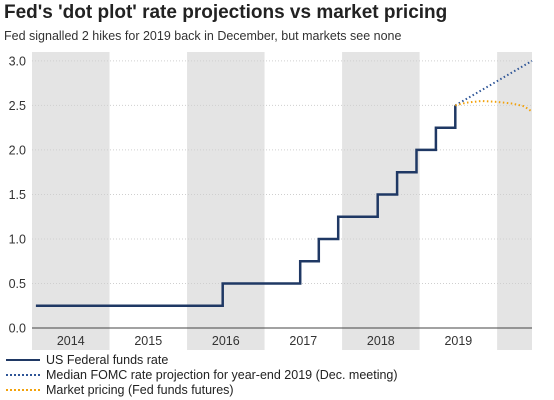  Describe the element at coordinates (303, 341) in the screenshot. I see `x-tick-label: 2017` at that location.